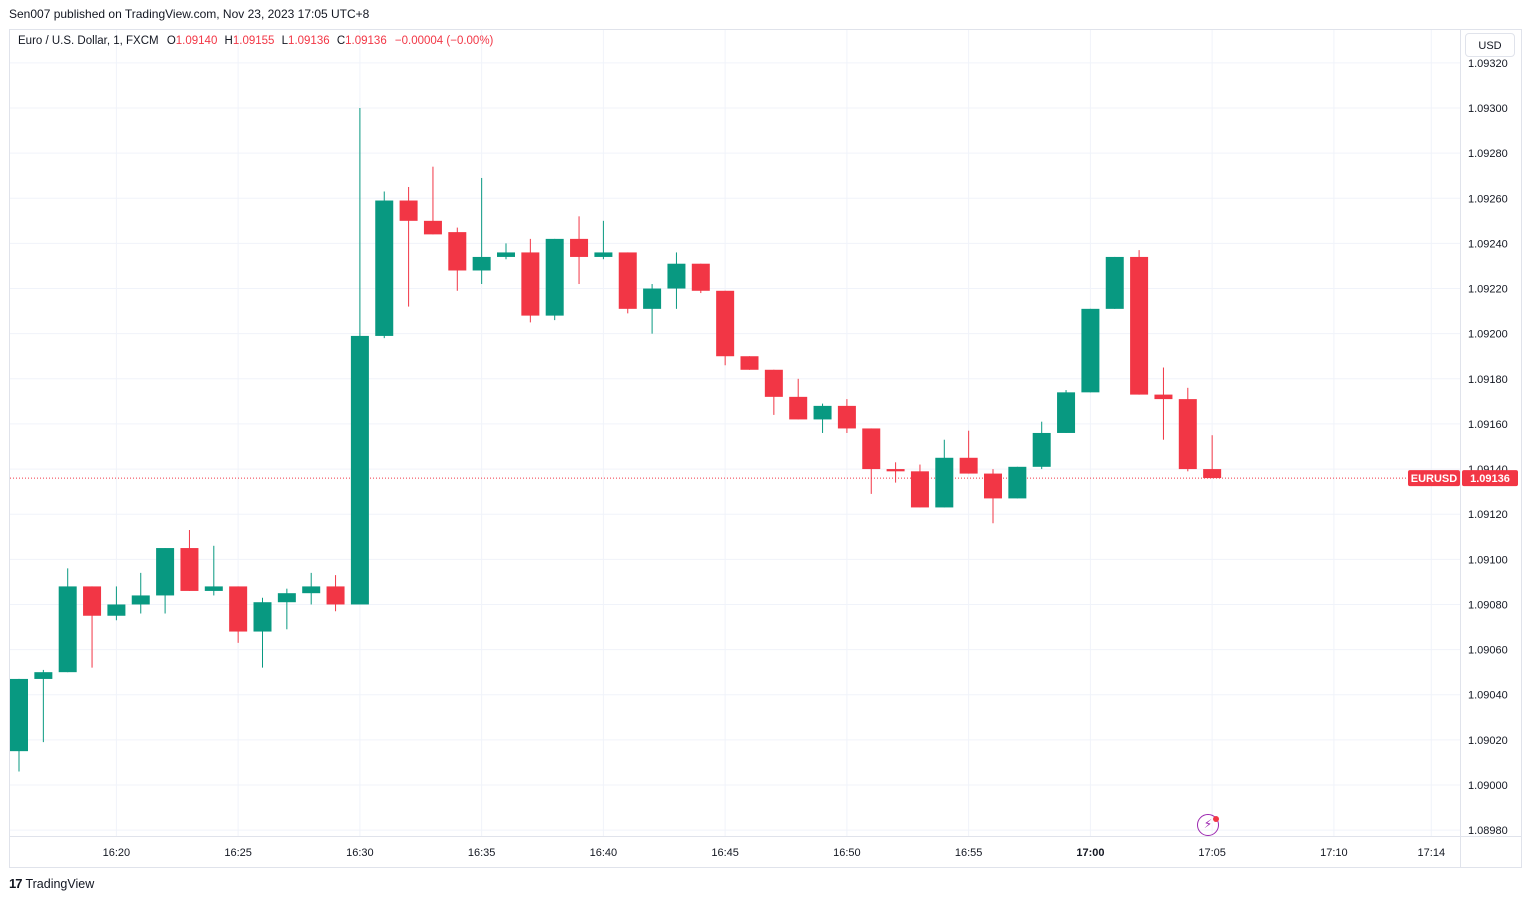 The width and height of the screenshot is (1531, 901). I want to click on lightning-icon: ⚡, so click(1208, 825).